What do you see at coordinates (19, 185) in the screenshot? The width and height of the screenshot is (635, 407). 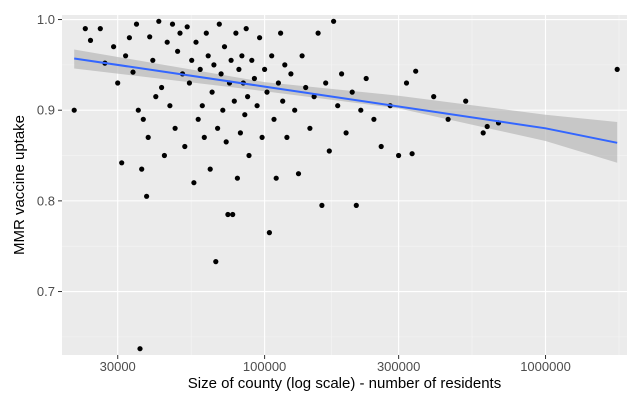 I see `y-axis-title: MMR vaccine uptake` at bounding box center [19, 185].